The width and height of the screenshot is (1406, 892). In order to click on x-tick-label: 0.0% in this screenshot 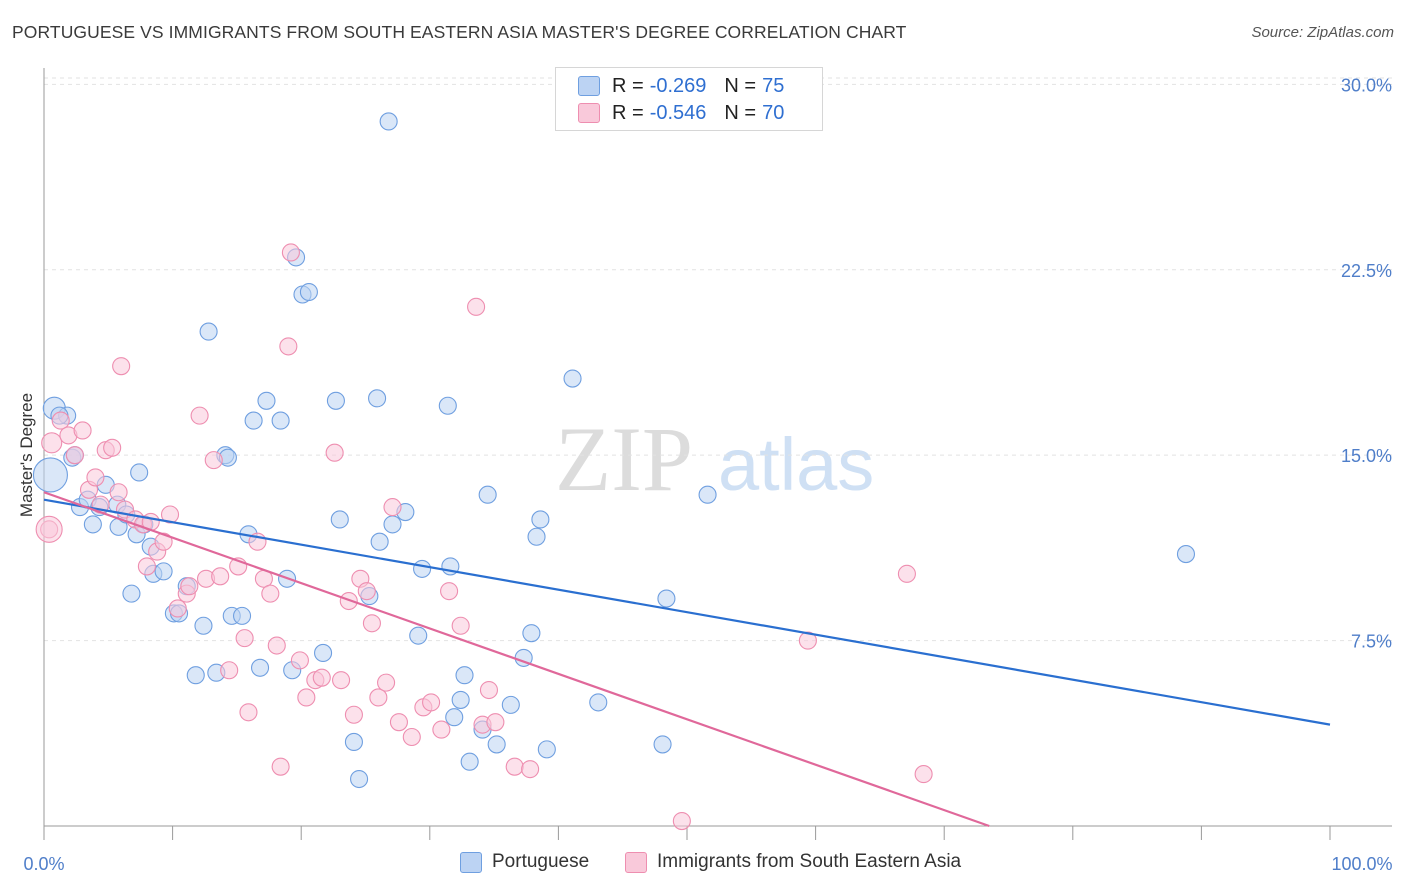, I will do `click(43, 864)`.